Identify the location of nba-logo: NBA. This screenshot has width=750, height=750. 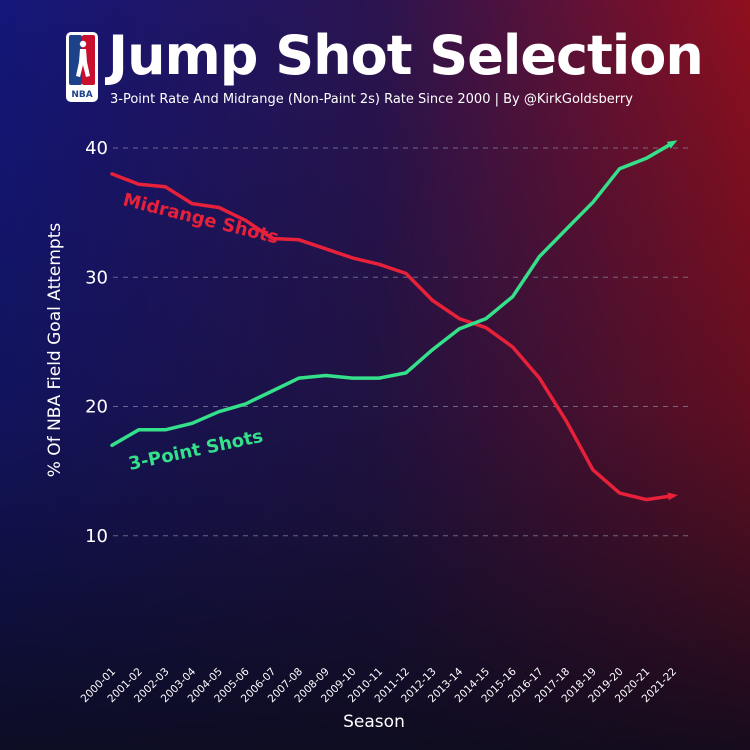
(82, 67).